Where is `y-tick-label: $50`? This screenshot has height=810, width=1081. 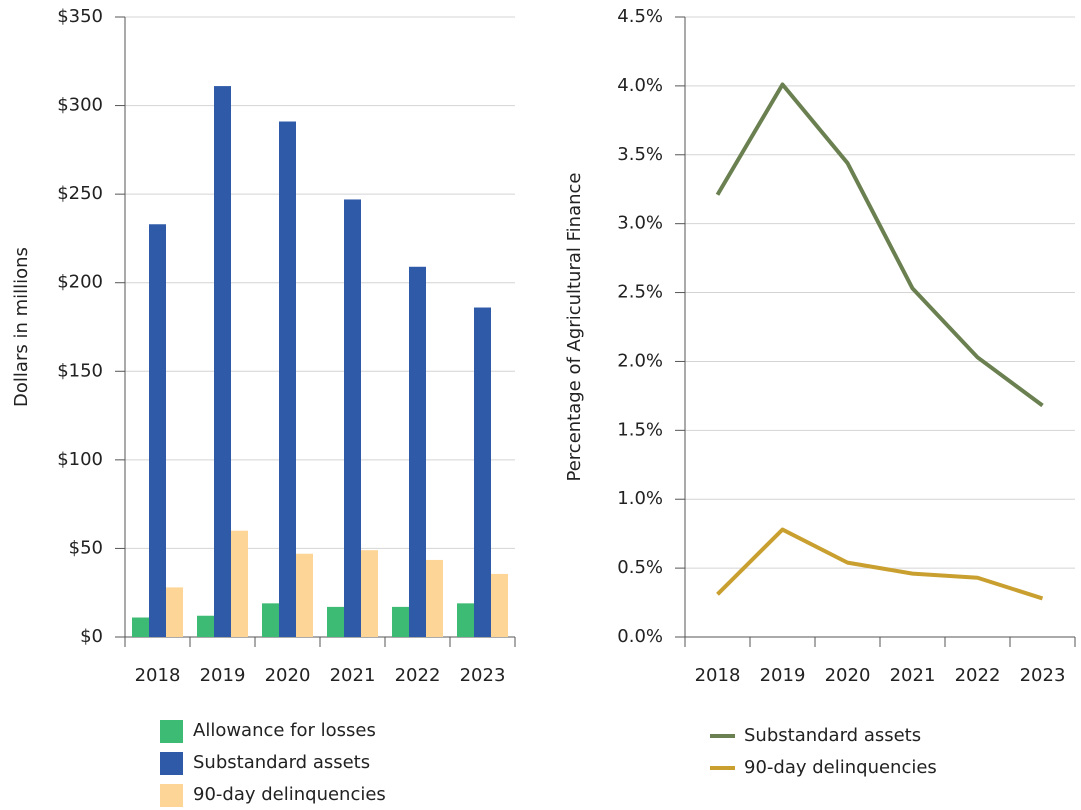
y-tick-label: $50 is located at coordinates (86, 547).